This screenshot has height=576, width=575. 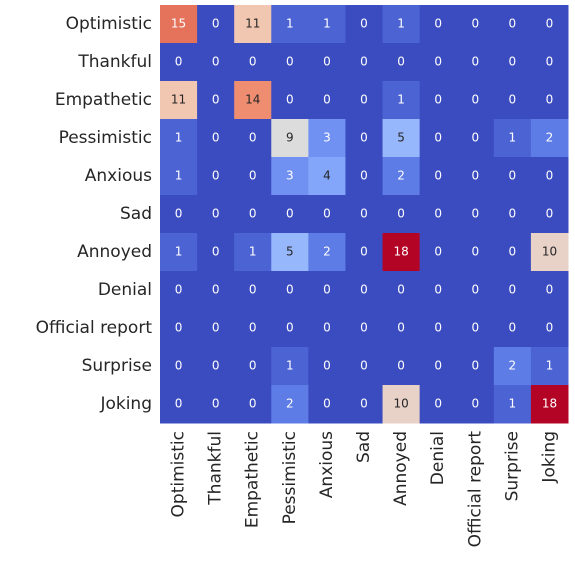 What do you see at coordinates (549, 404) in the screenshot?
I see `cell-label: 18` at bounding box center [549, 404].